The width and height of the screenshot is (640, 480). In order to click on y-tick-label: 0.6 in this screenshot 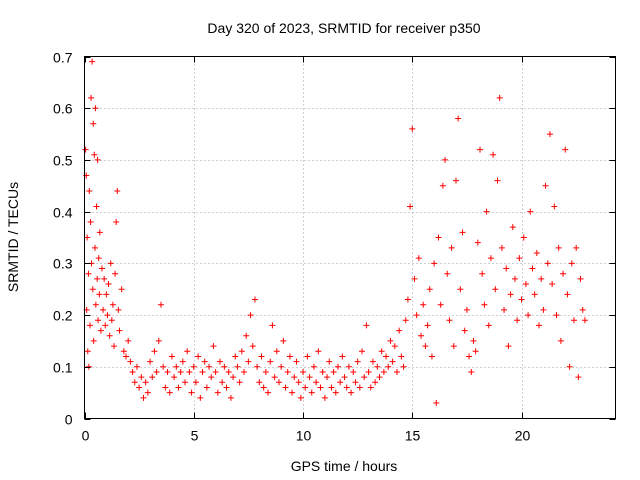, I will do `click(63, 109)`.